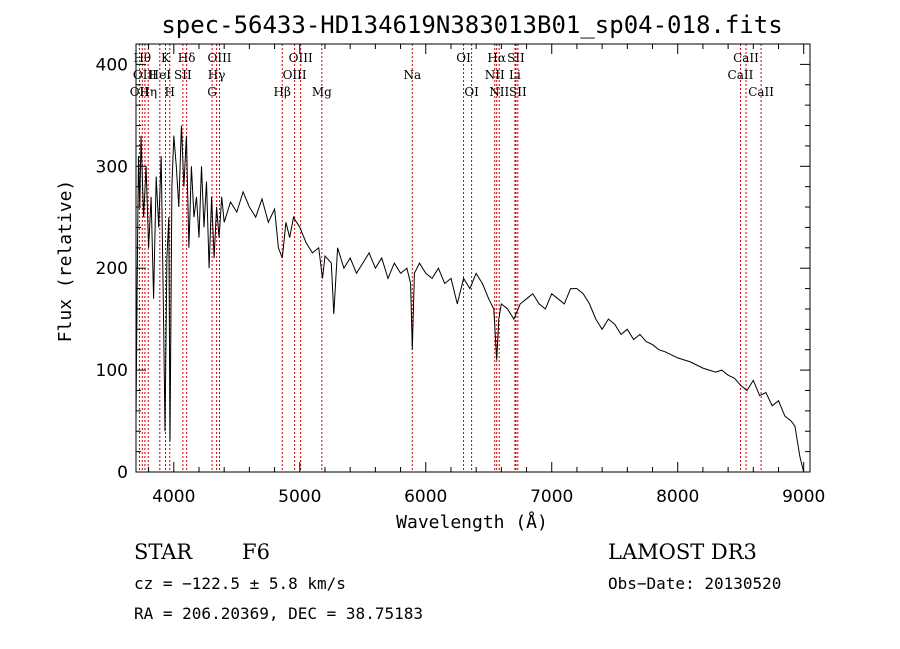 The width and height of the screenshot is (900, 649). I want to click on y-tick-label: 200, so click(112, 269).